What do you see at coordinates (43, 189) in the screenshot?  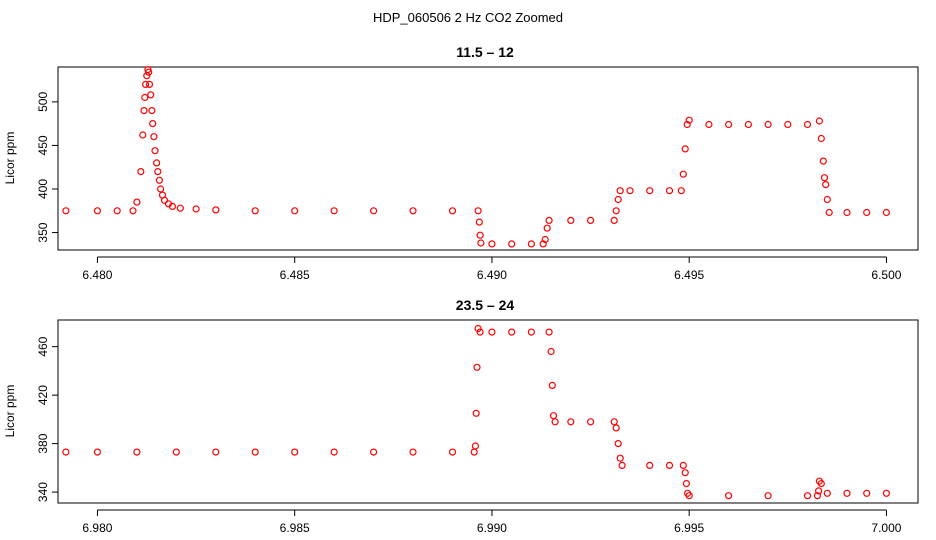 I see `y-tick-label: 400` at bounding box center [43, 189].